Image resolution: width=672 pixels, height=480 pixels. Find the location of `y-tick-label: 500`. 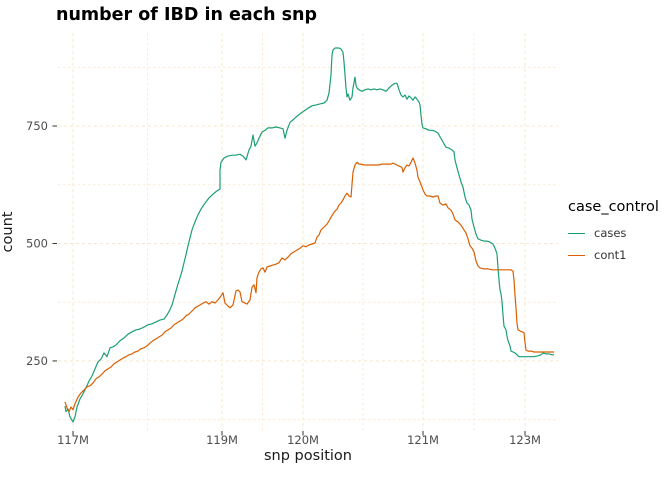

y-tick-label: 500 is located at coordinates (37, 243).